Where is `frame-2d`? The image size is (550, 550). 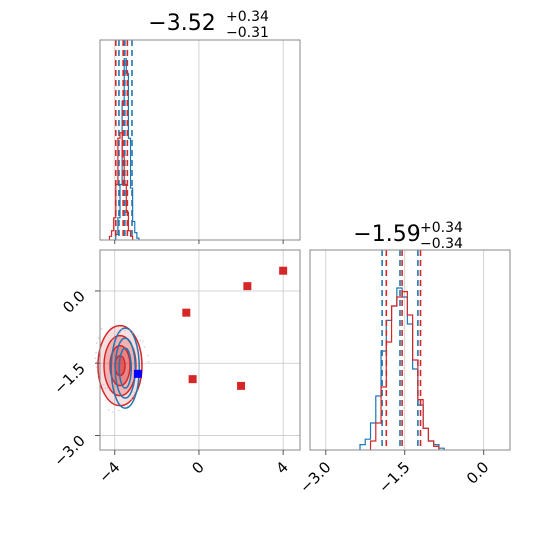 frame-2d is located at coordinates (200, 350).